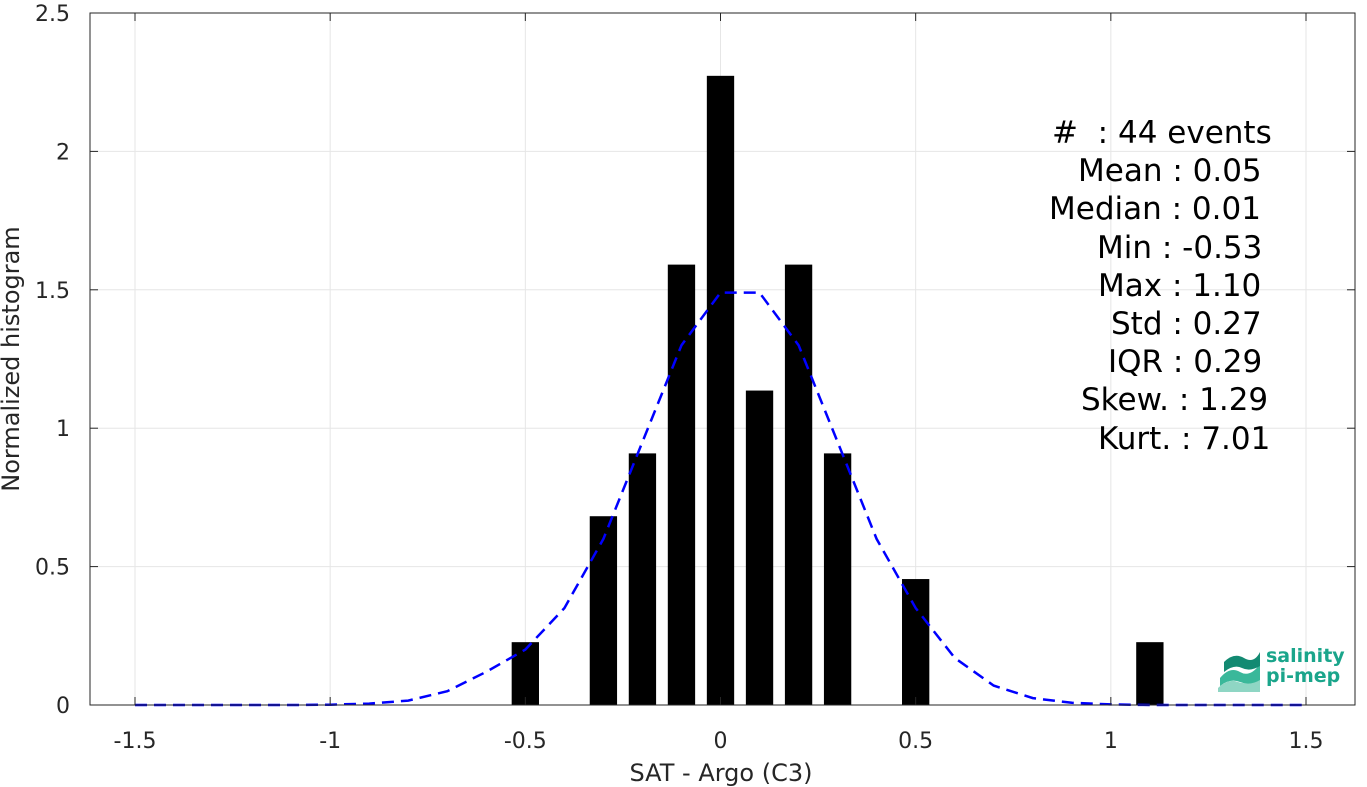  Describe the element at coordinates (1175, 400) in the screenshot. I see `stat-skew: Skew. : 1.29` at that location.